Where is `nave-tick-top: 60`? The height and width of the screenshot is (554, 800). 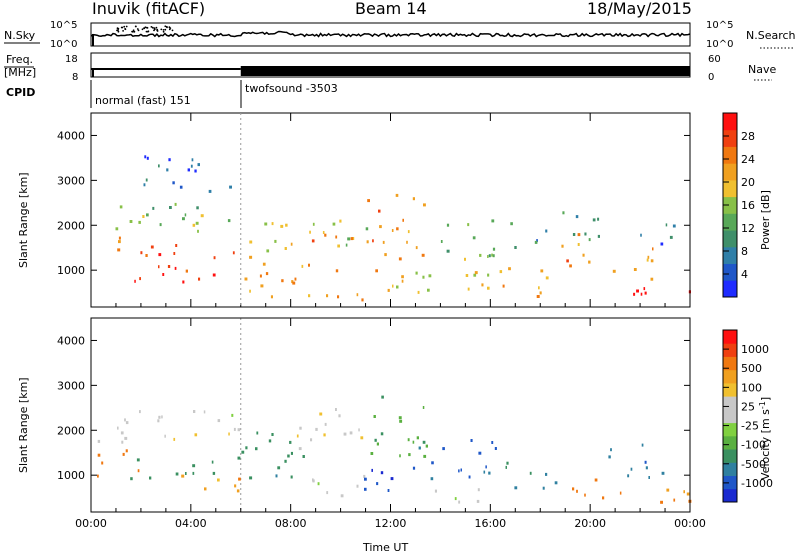 nave-tick-top: 60 is located at coordinates (714, 59).